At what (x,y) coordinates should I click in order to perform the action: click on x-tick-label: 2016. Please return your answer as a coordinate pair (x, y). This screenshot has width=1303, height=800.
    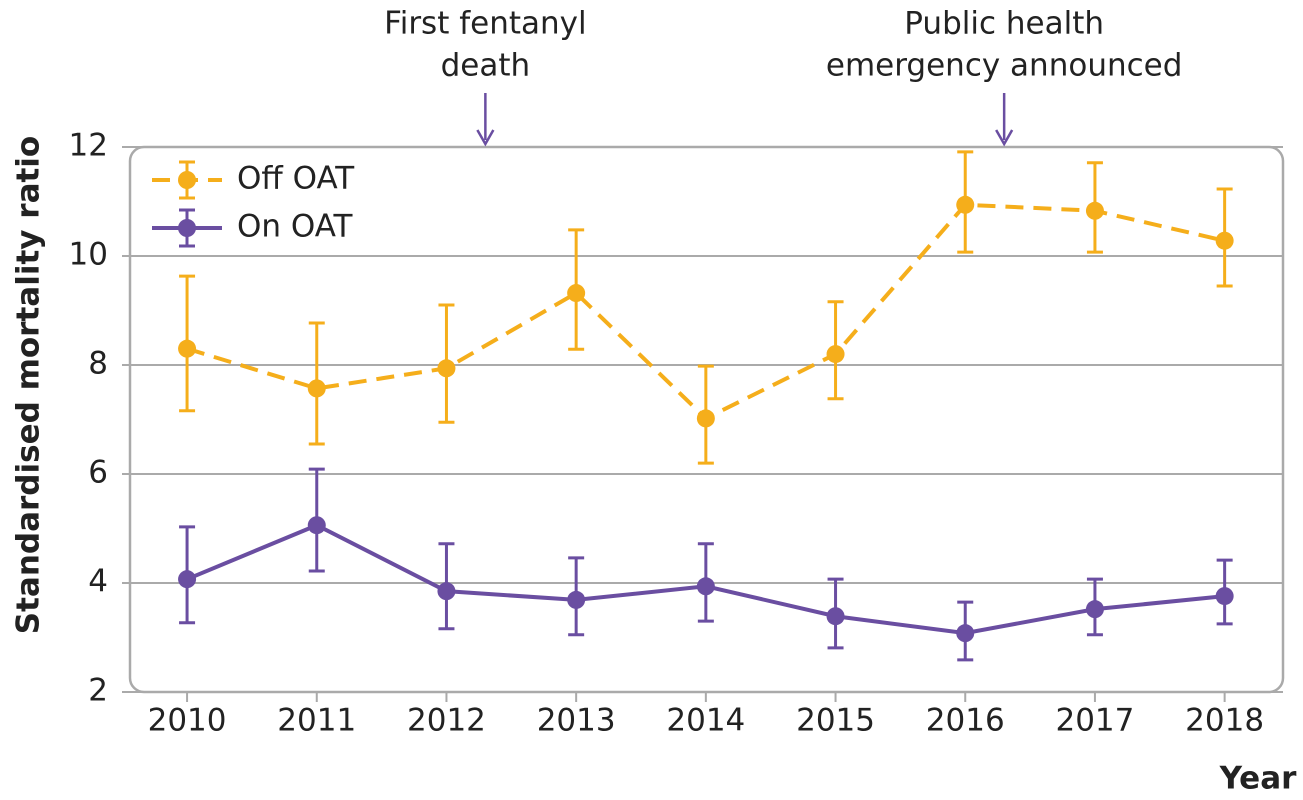
    Looking at the image, I should click on (965, 721).